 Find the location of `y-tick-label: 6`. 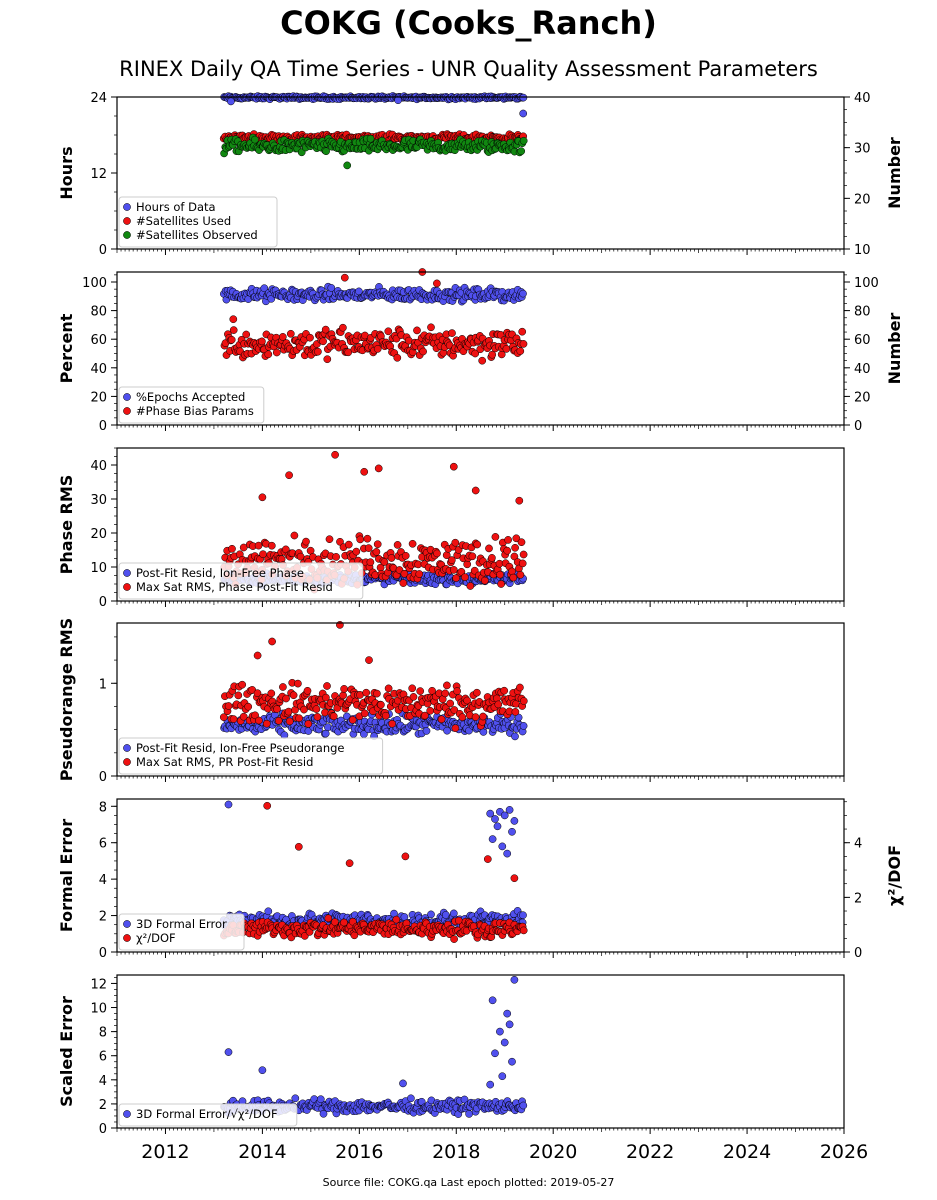

y-tick-label: 6 is located at coordinates (103, 1057).